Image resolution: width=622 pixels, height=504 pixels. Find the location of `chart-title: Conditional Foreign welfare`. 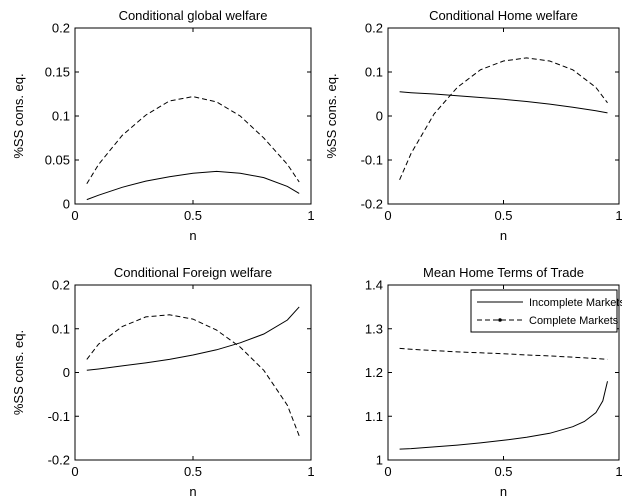

chart-title: Conditional Foreign welfare is located at coordinates (193, 272).